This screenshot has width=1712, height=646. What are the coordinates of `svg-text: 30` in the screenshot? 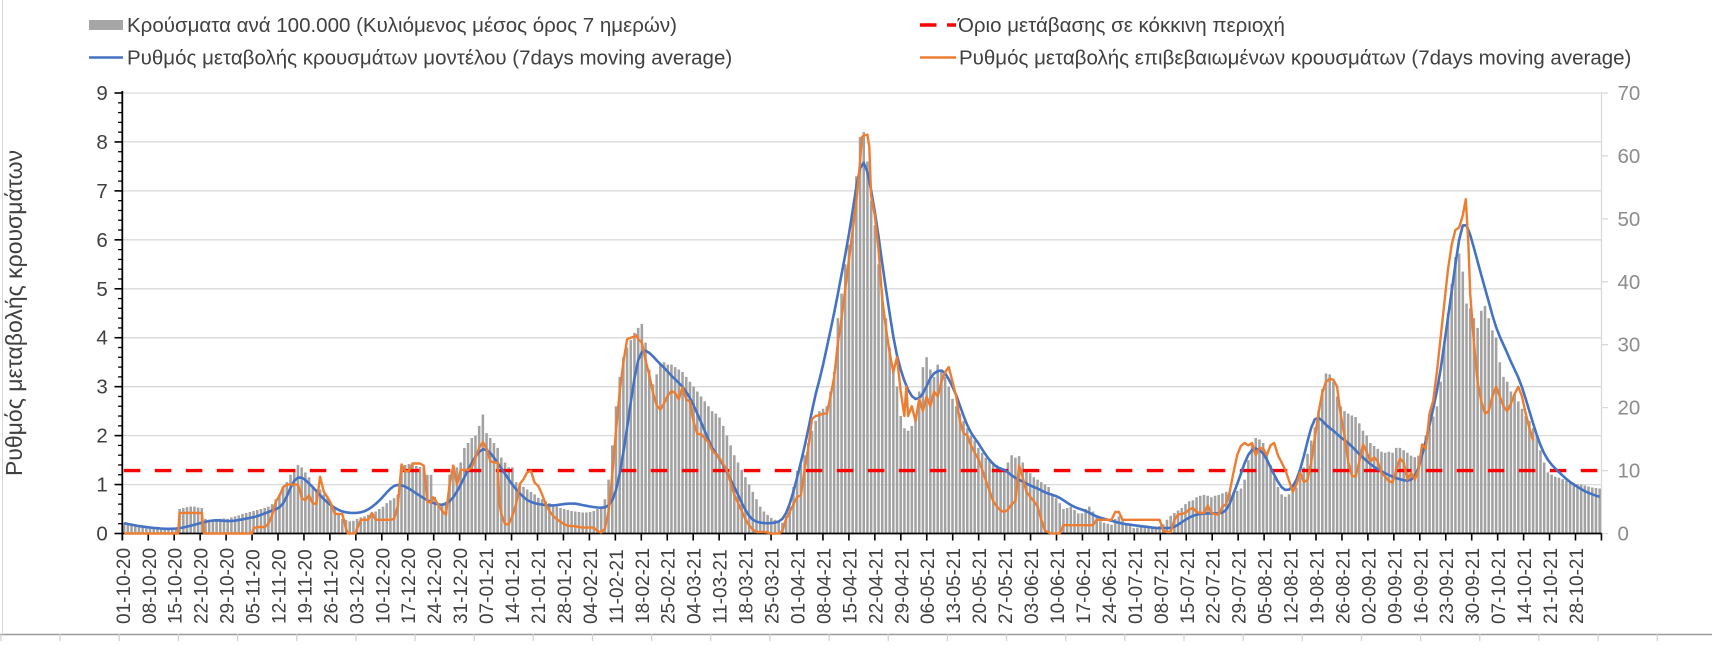 It's located at (1629, 345).